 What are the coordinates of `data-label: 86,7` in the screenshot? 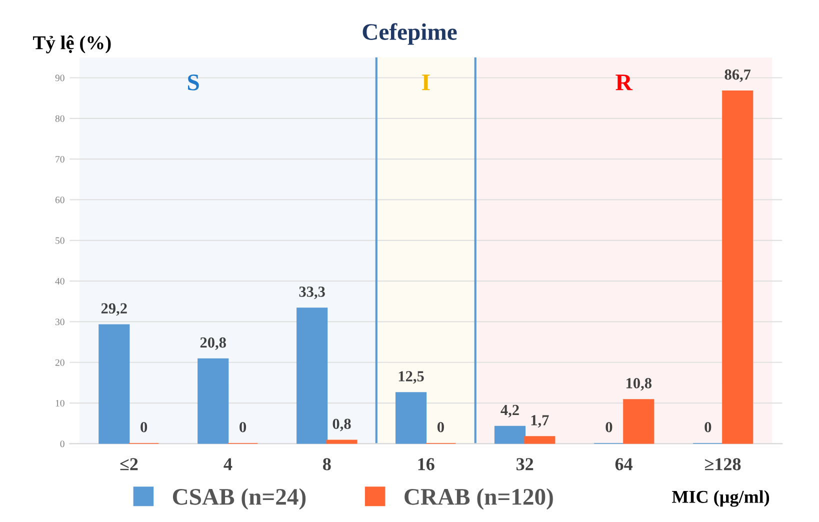 It's located at (737, 75).